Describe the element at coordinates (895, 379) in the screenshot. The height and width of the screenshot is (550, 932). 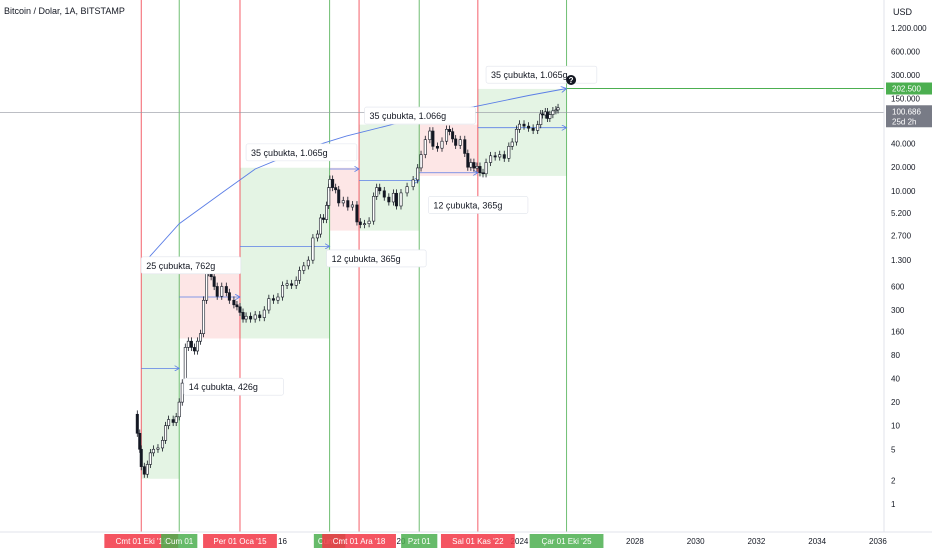
I see `y-tick-label: 40` at that location.